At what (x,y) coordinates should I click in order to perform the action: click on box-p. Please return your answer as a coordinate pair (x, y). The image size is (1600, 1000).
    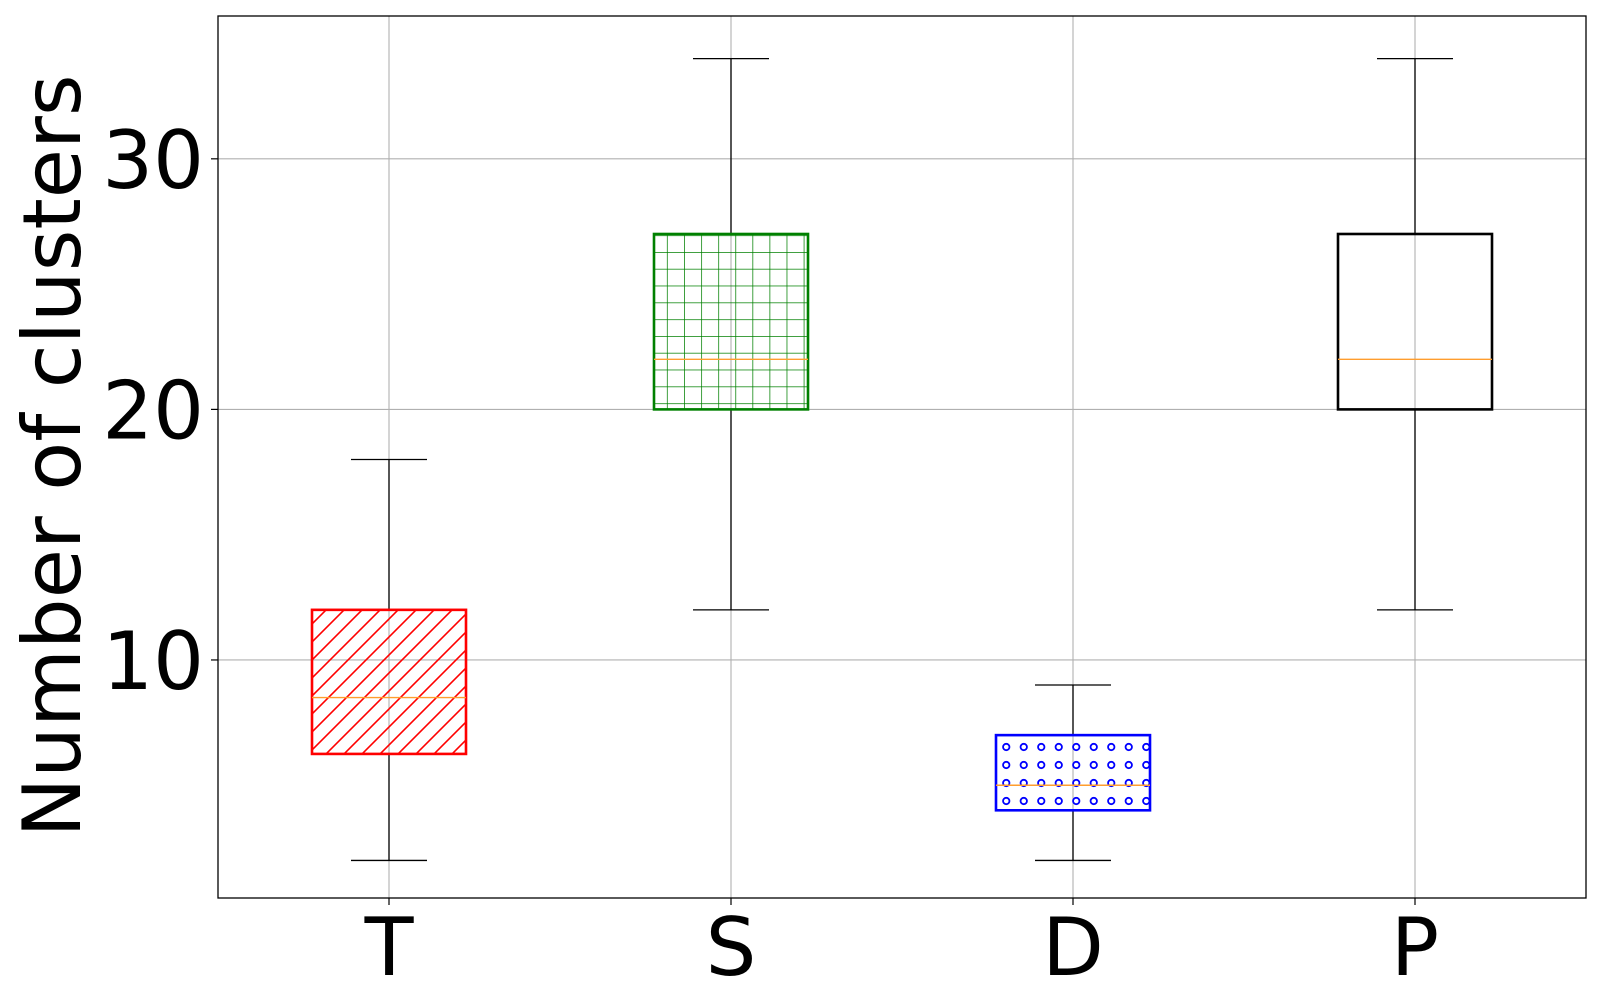
    Looking at the image, I should click on (1415, 334).